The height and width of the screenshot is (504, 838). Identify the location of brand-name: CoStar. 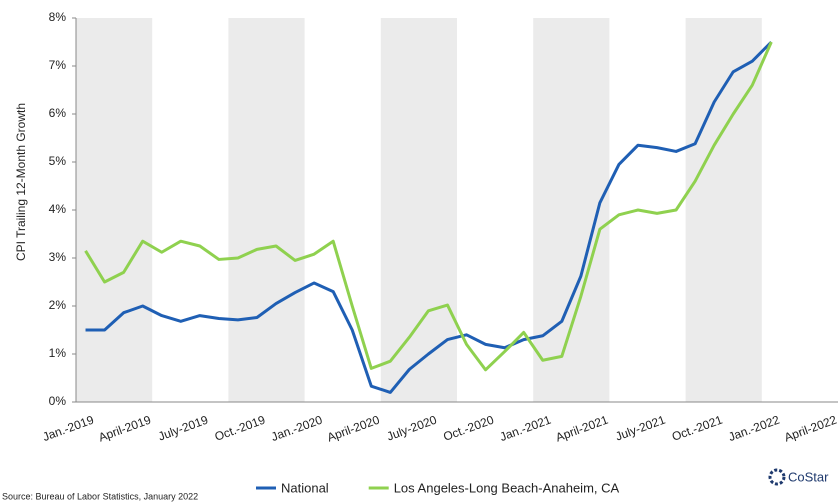
(808, 476).